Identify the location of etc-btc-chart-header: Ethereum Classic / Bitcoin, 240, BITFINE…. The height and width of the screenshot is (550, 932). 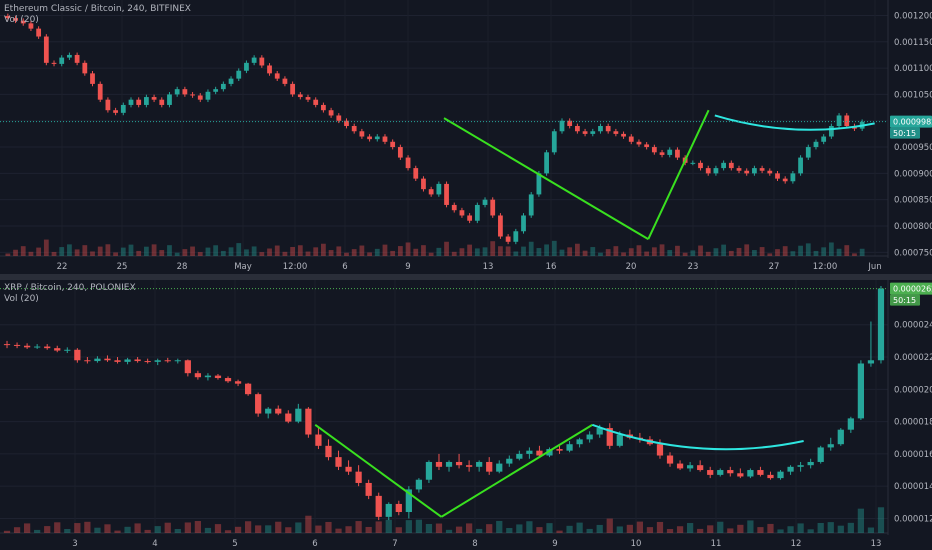
(97, 9).